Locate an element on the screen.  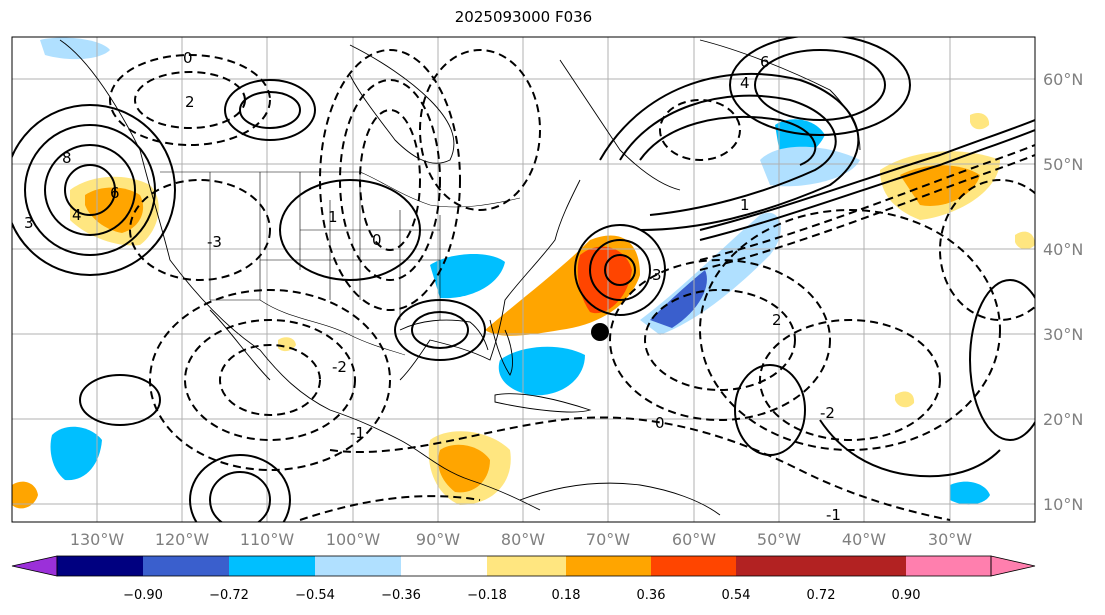
lat-label: 50°N is located at coordinates (1063, 164).